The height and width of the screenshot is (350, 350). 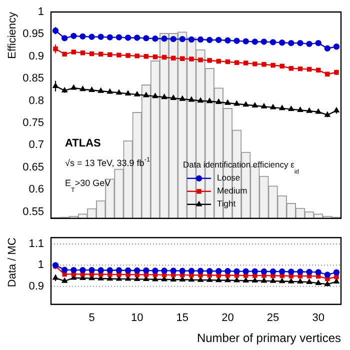 What do you see at coordinates (33, 123) in the screenshot?
I see `y-tick-label: 0.75` at bounding box center [33, 123].